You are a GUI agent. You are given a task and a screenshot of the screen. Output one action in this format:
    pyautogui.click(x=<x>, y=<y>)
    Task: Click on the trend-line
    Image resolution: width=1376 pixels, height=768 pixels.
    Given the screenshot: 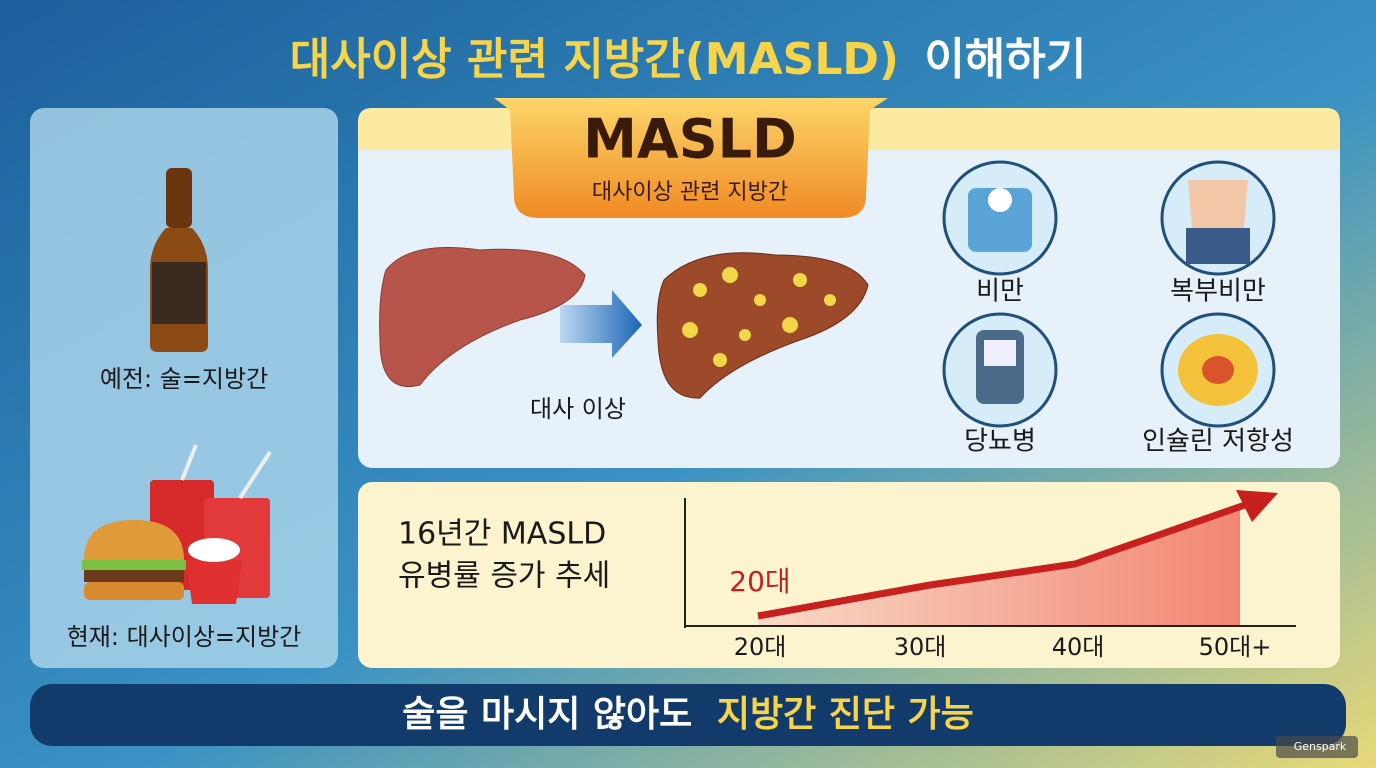 What is the action you would take?
    pyautogui.click(x=1002, y=560)
    